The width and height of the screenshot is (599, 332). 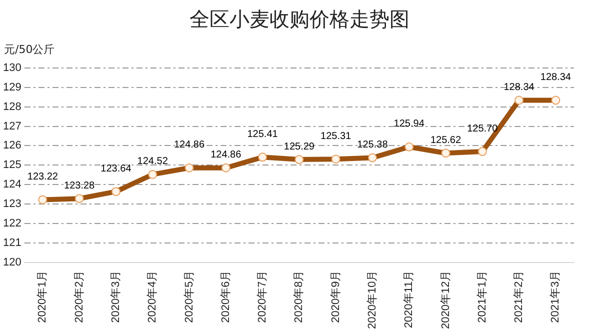 I want to click on x-tick-label: 2020年2月, so click(x=79, y=296).